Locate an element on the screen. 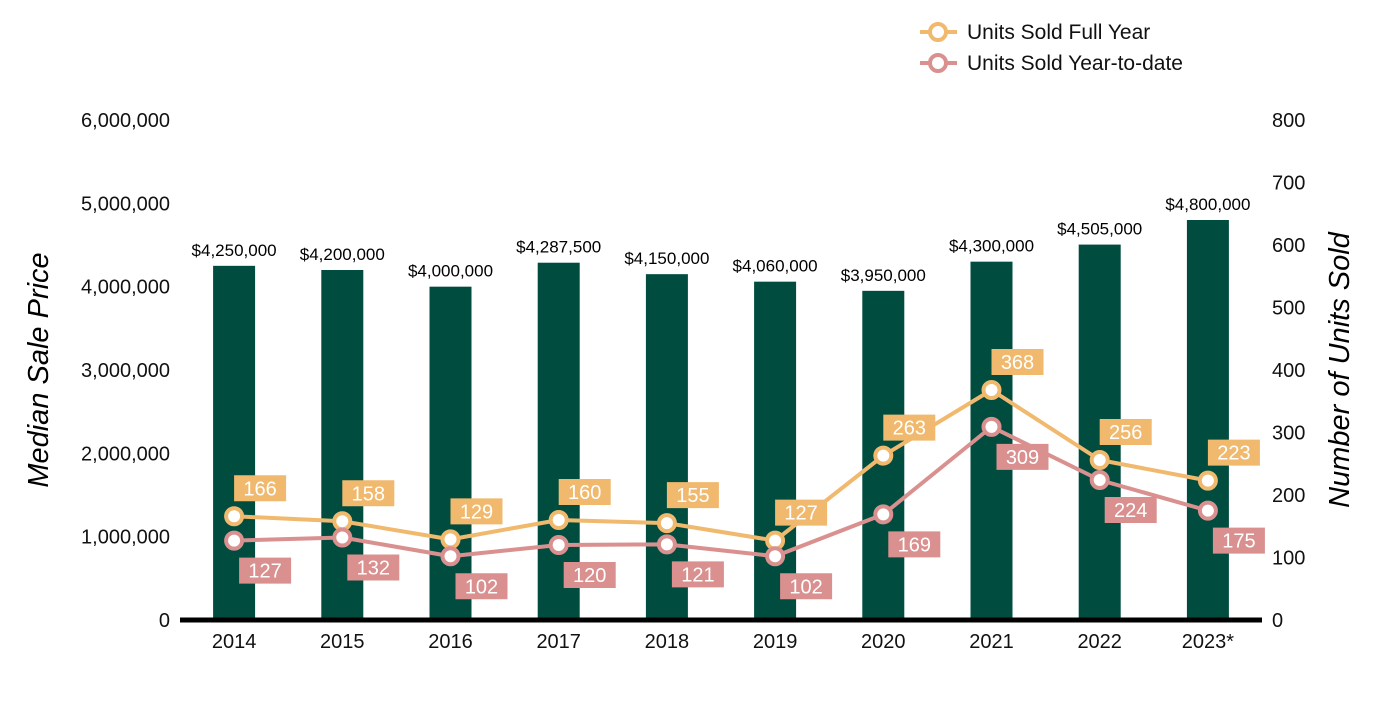 The height and width of the screenshot is (705, 1400). x-tick-label: 2016 is located at coordinates (450, 642).